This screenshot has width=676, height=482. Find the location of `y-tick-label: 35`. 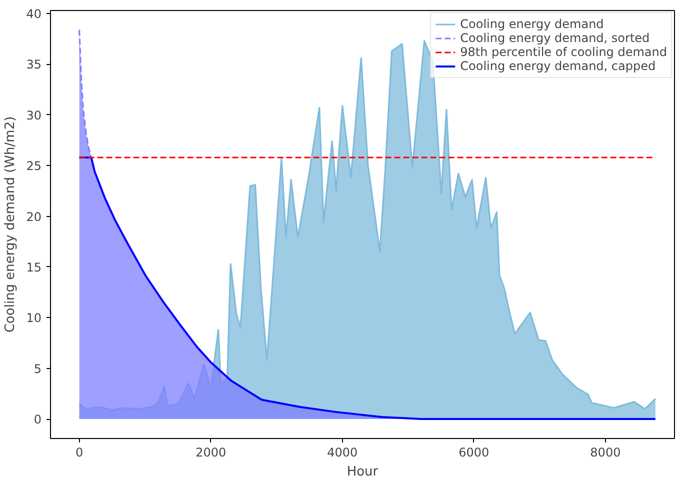

y-tick-label: 35 is located at coordinates (34, 65).